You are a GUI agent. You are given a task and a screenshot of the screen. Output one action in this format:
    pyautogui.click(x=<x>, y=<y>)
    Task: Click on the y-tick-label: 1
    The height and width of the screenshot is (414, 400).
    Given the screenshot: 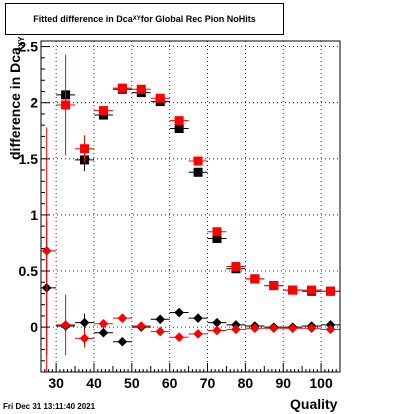 What is the action you would take?
    pyautogui.click(x=34, y=215)
    